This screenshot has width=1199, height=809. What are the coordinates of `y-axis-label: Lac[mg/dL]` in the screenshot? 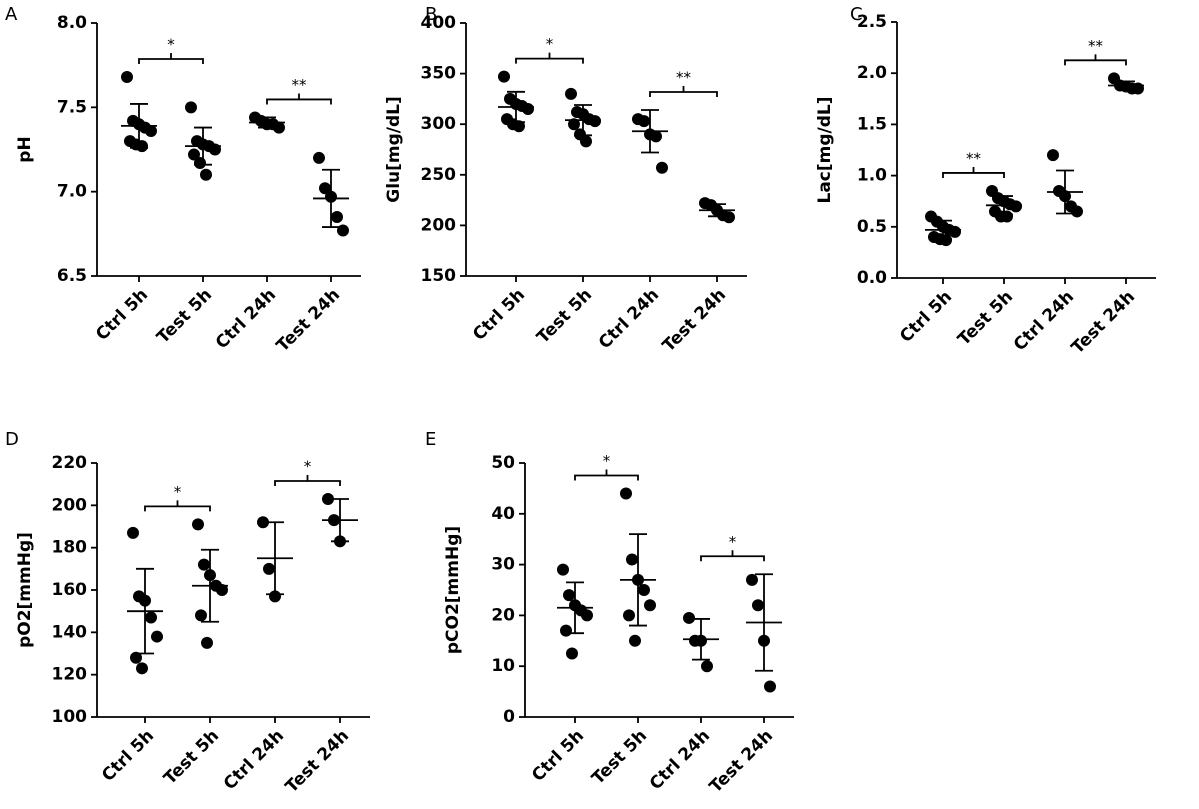 It's located at (825, 149).